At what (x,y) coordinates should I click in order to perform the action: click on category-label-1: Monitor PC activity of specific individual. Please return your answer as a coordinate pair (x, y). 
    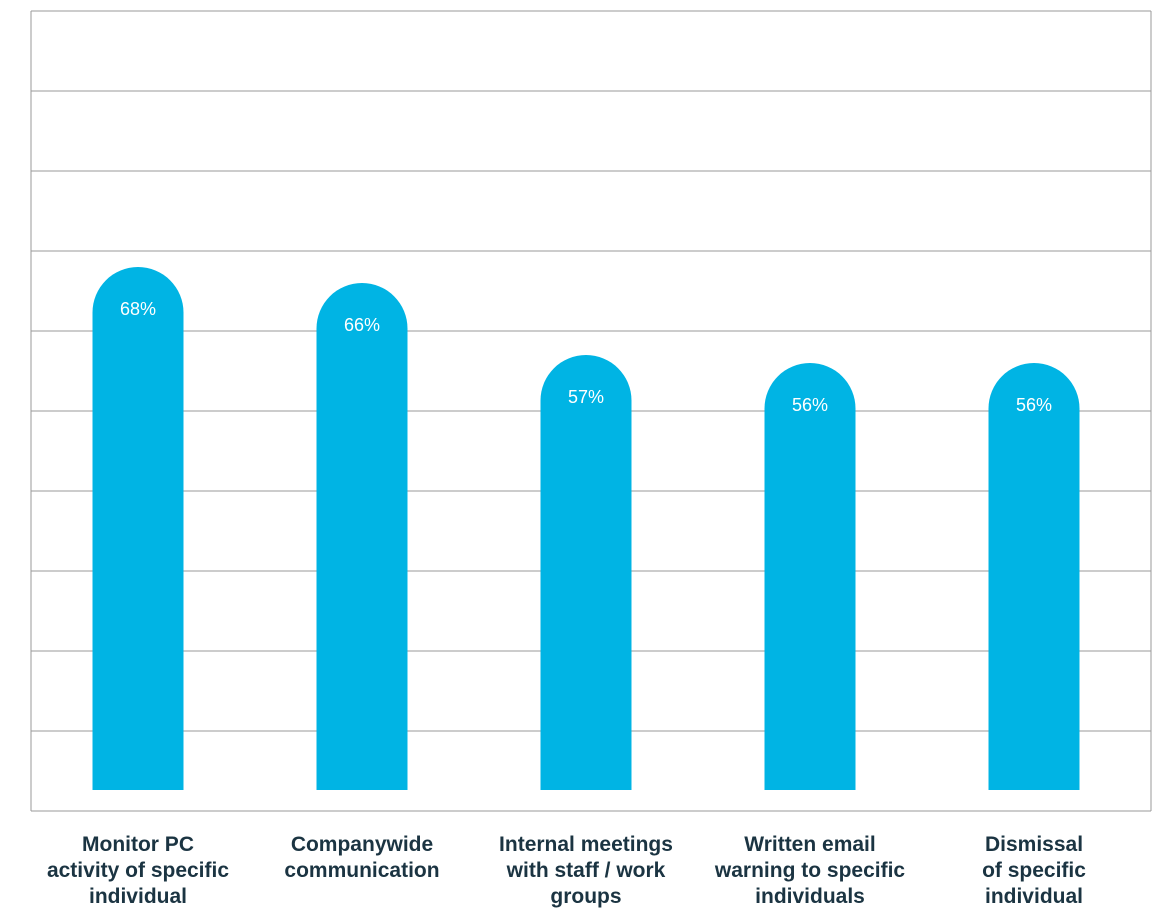
    Looking at the image, I should click on (138, 870).